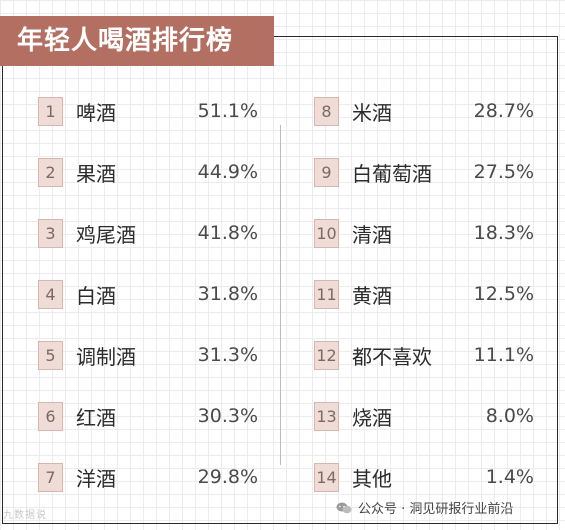 The width and height of the screenshot is (565, 530). What do you see at coordinates (280, 295) in the screenshot?
I see `column-divider` at bounding box center [280, 295].